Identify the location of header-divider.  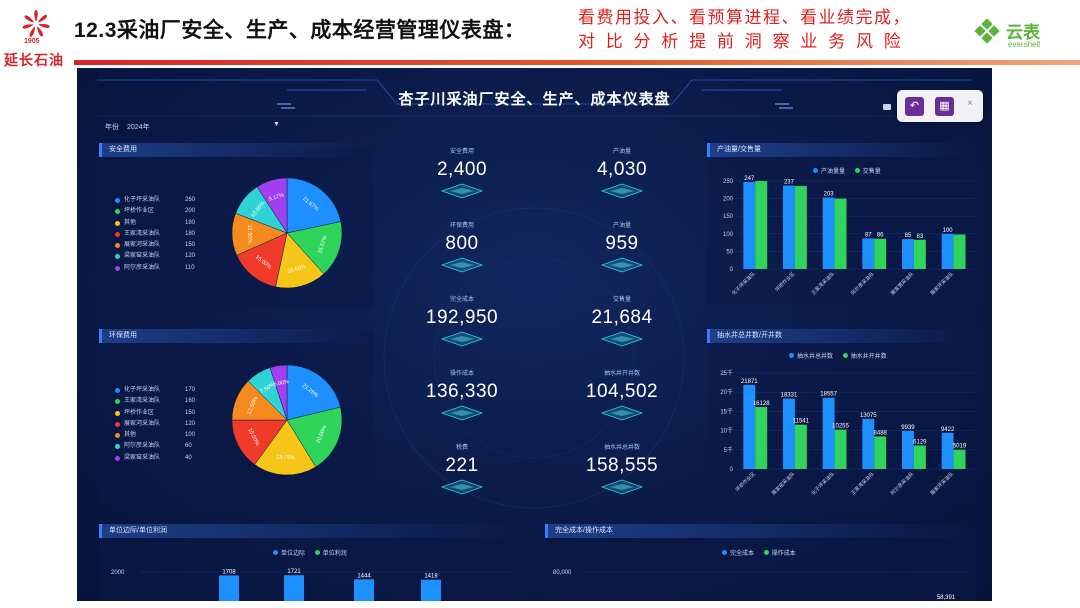
(577, 62).